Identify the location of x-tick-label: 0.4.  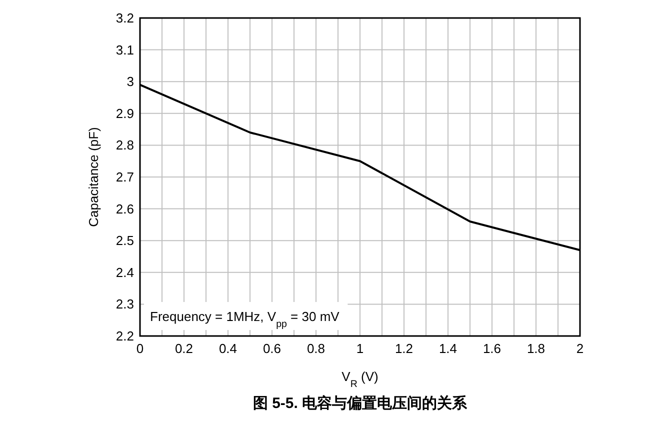
(228, 348).